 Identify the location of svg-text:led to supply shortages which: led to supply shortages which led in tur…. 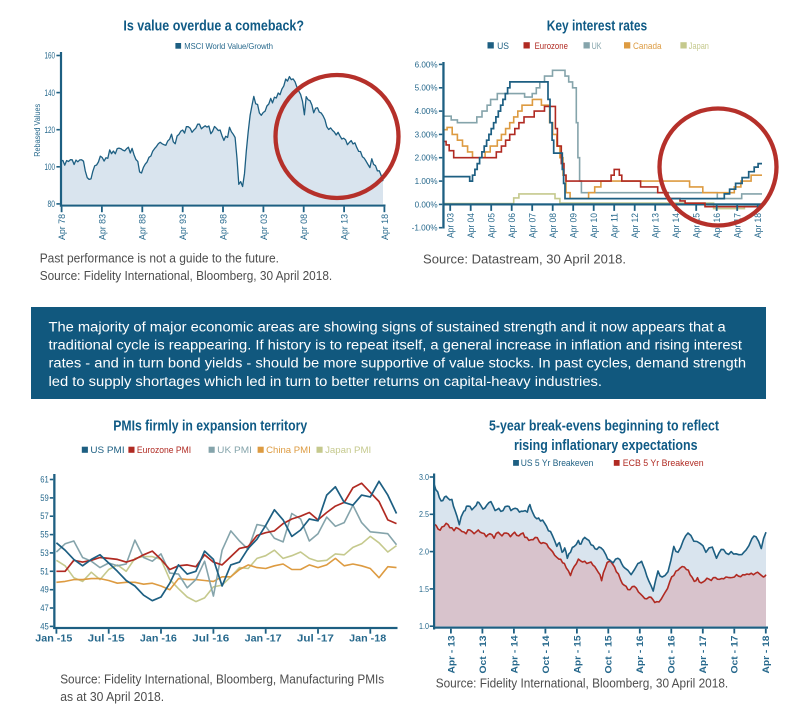
(326, 382).